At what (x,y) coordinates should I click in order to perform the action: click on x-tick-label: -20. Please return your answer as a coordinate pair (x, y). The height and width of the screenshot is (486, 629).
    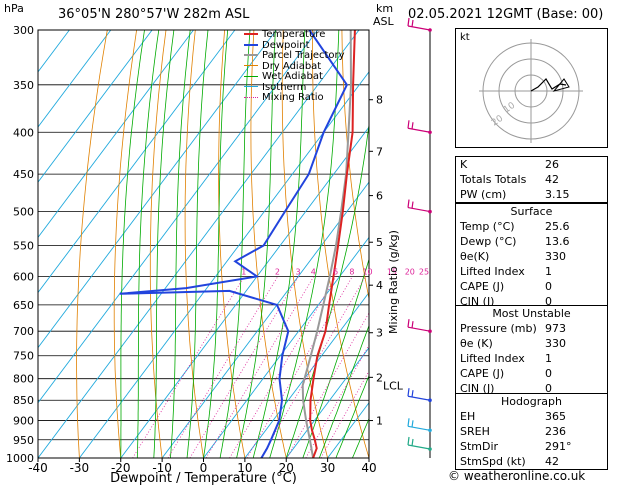
    Looking at the image, I should click on (121, 468).